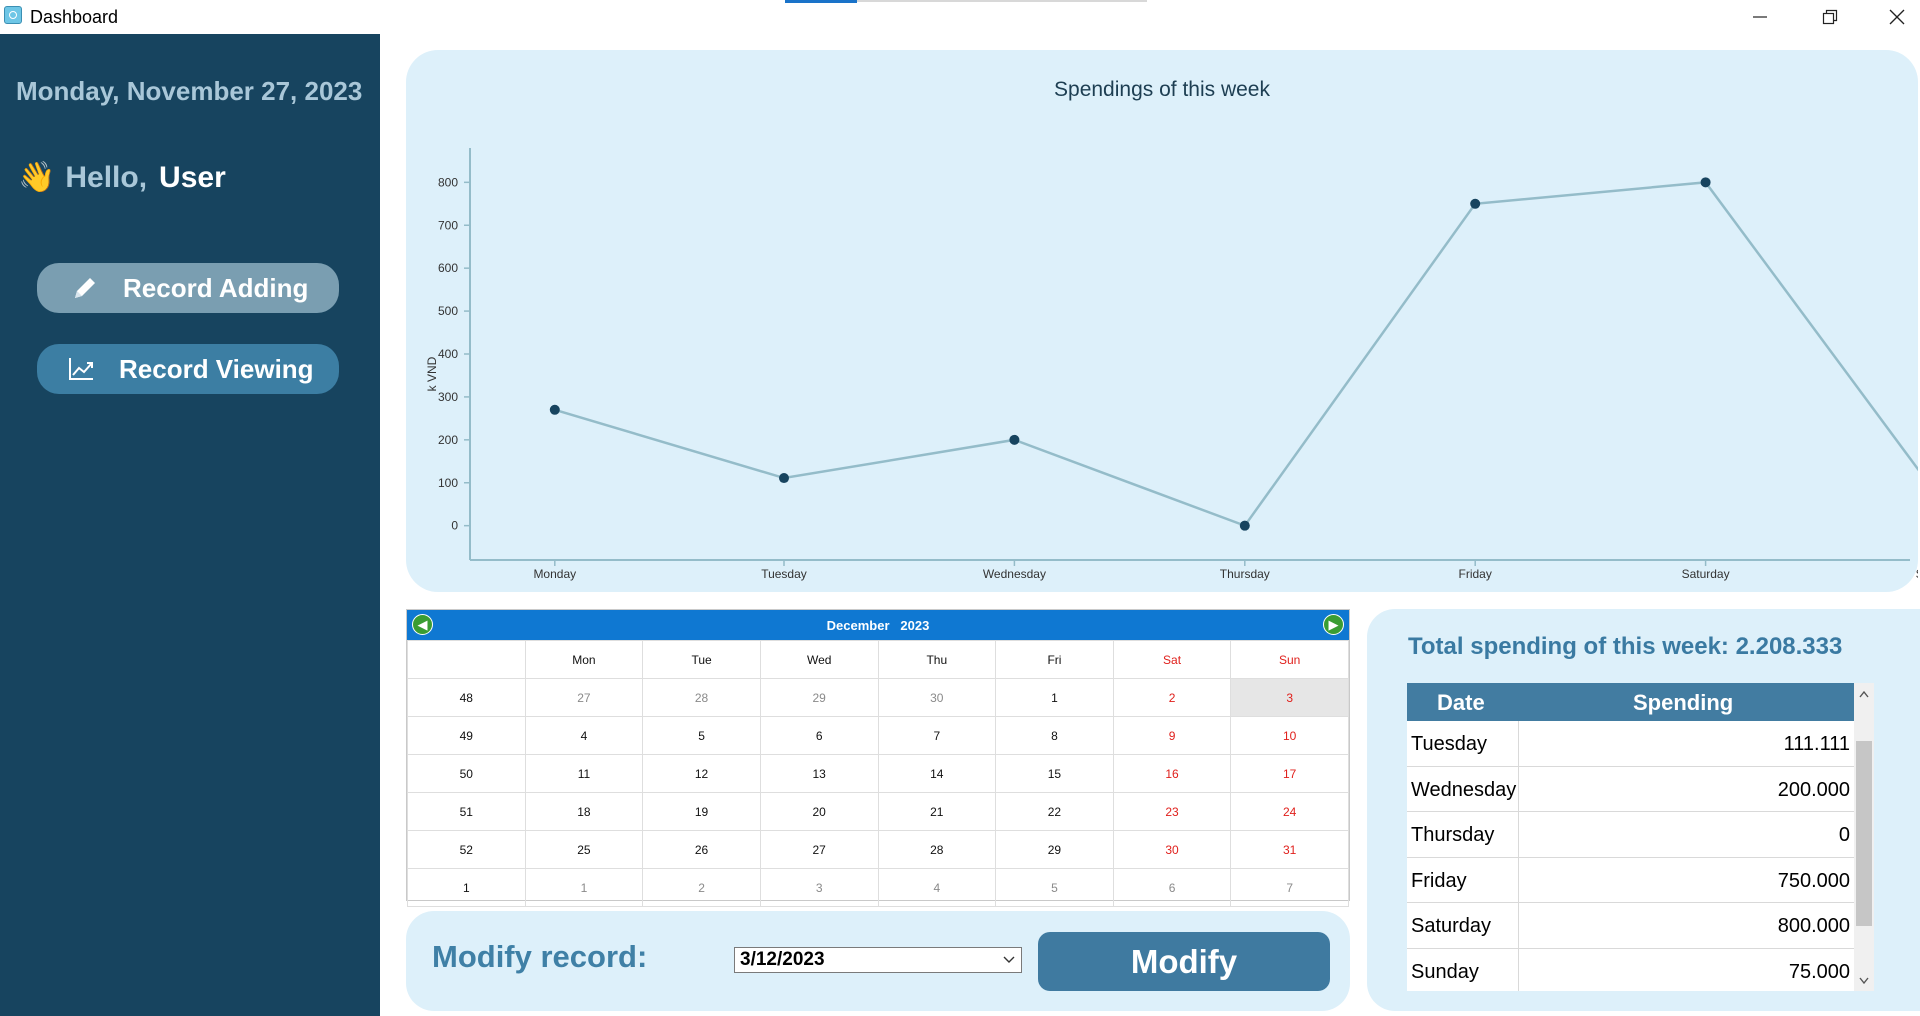  What do you see at coordinates (1289, 773) in the screenshot?
I see `calendar-day: 17` at bounding box center [1289, 773].